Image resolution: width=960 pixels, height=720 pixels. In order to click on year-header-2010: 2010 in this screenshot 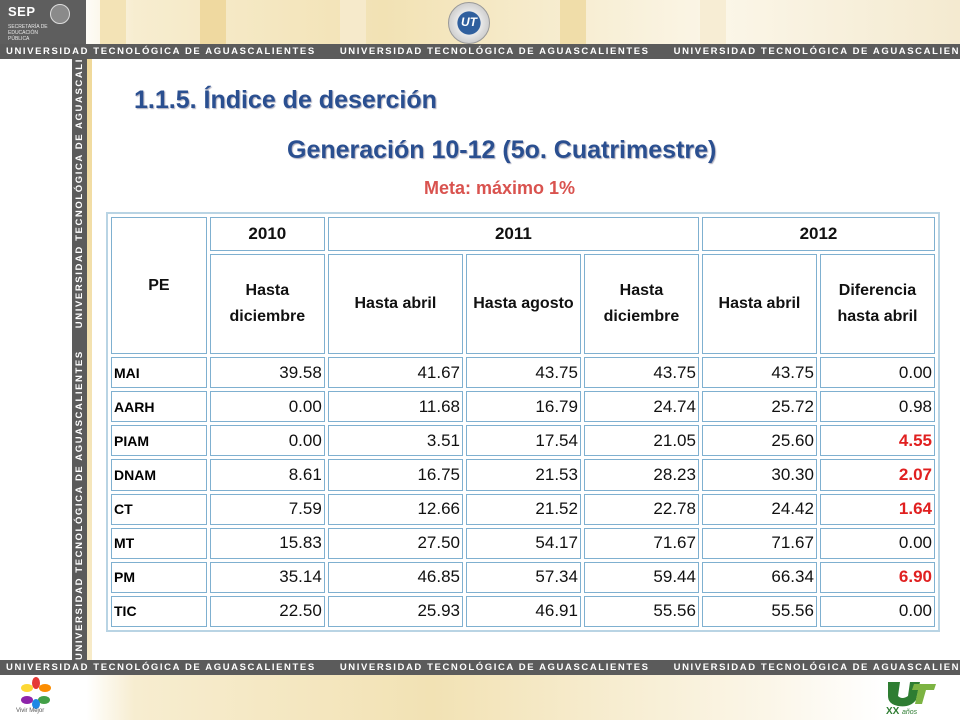, I will do `click(267, 234)`.